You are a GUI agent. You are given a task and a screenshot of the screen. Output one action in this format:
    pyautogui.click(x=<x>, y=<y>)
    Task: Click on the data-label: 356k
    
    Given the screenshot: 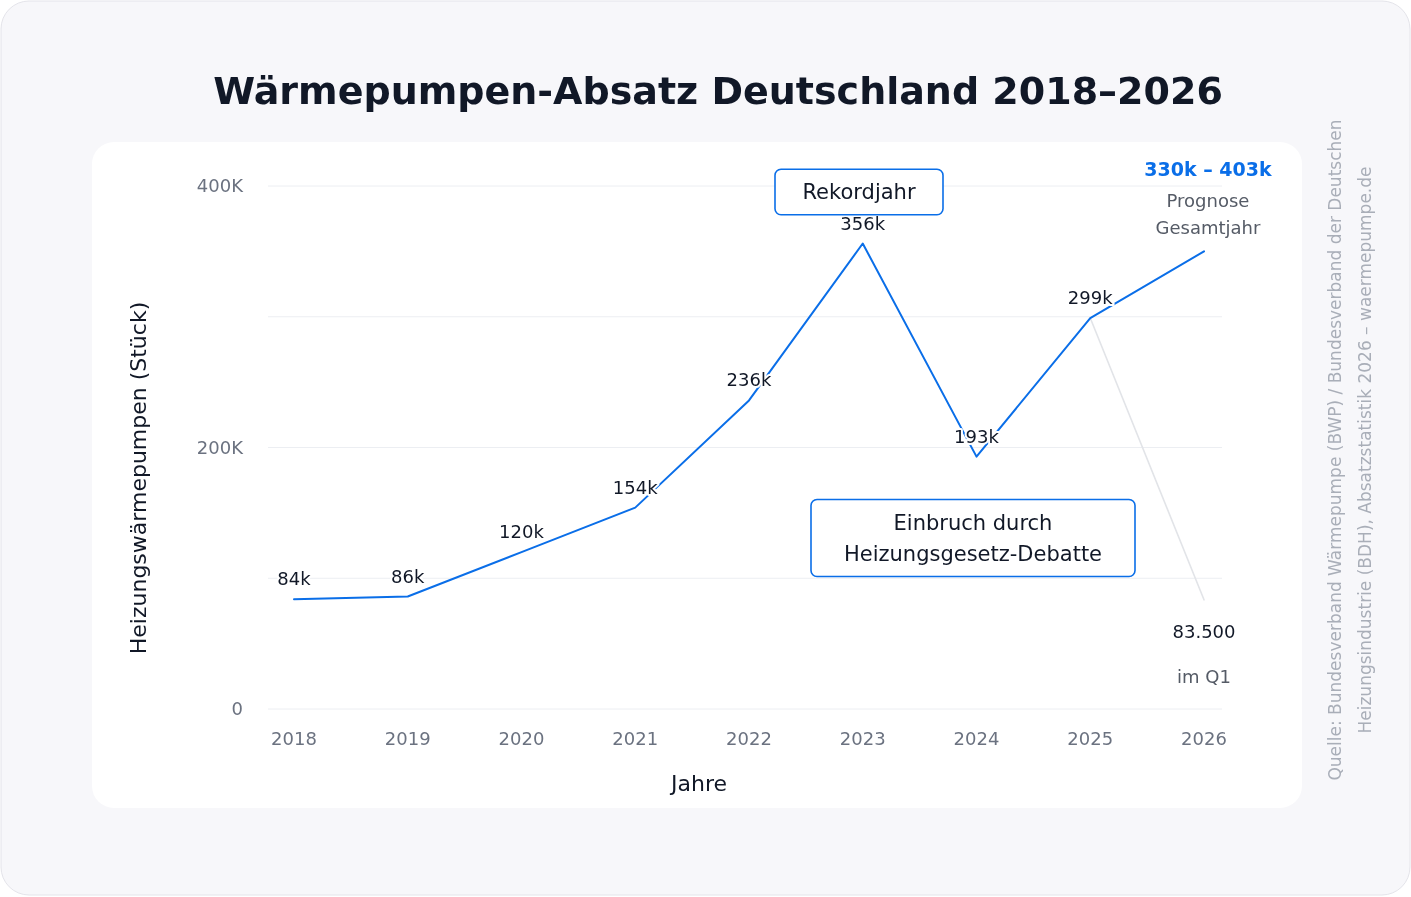 What is the action you would take?
    pyautogui.click(x=863, y=223)
    